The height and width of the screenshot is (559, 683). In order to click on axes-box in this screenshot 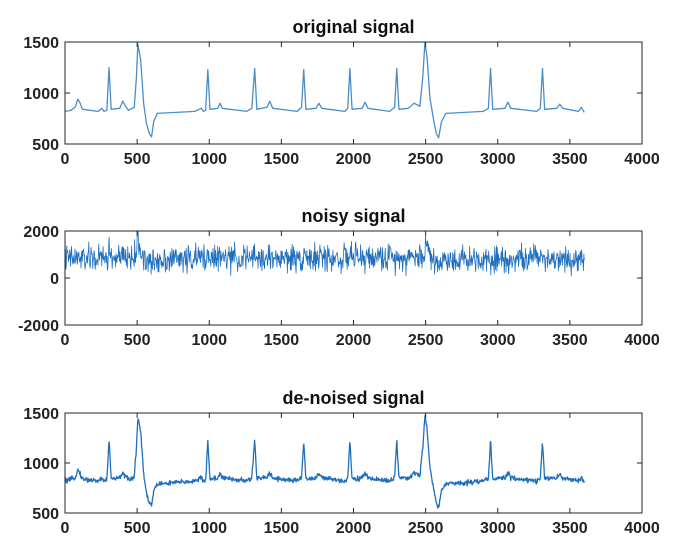, I will do `click(353, 278)`.